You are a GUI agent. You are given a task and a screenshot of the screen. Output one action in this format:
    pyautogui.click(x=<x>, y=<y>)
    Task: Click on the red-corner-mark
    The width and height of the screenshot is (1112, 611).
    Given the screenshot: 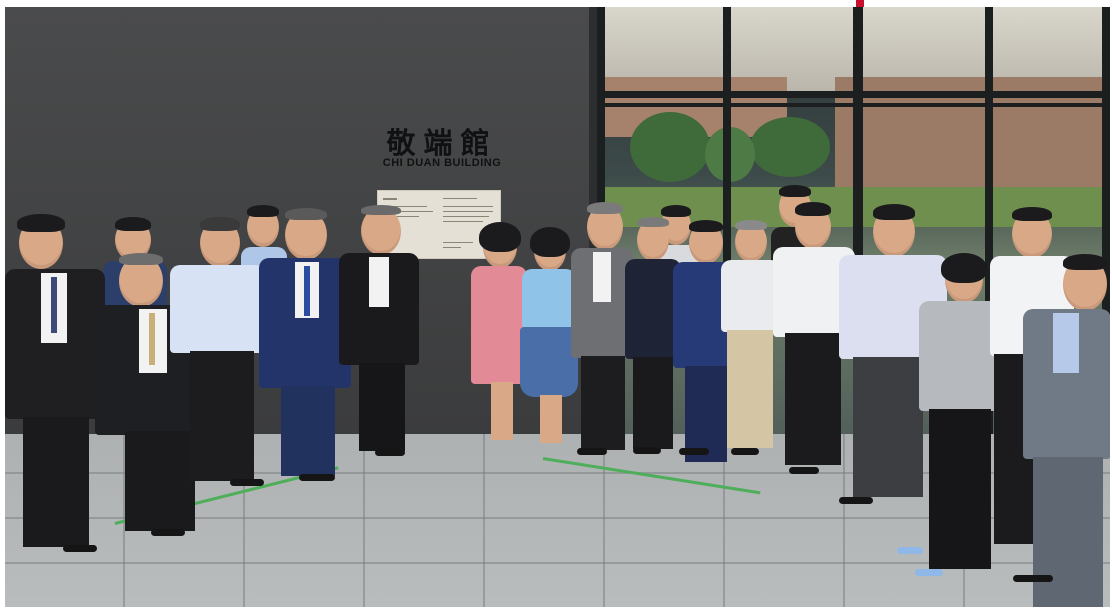 What is the action you would take?
    pyautogui.click(x=860, y=3)
    